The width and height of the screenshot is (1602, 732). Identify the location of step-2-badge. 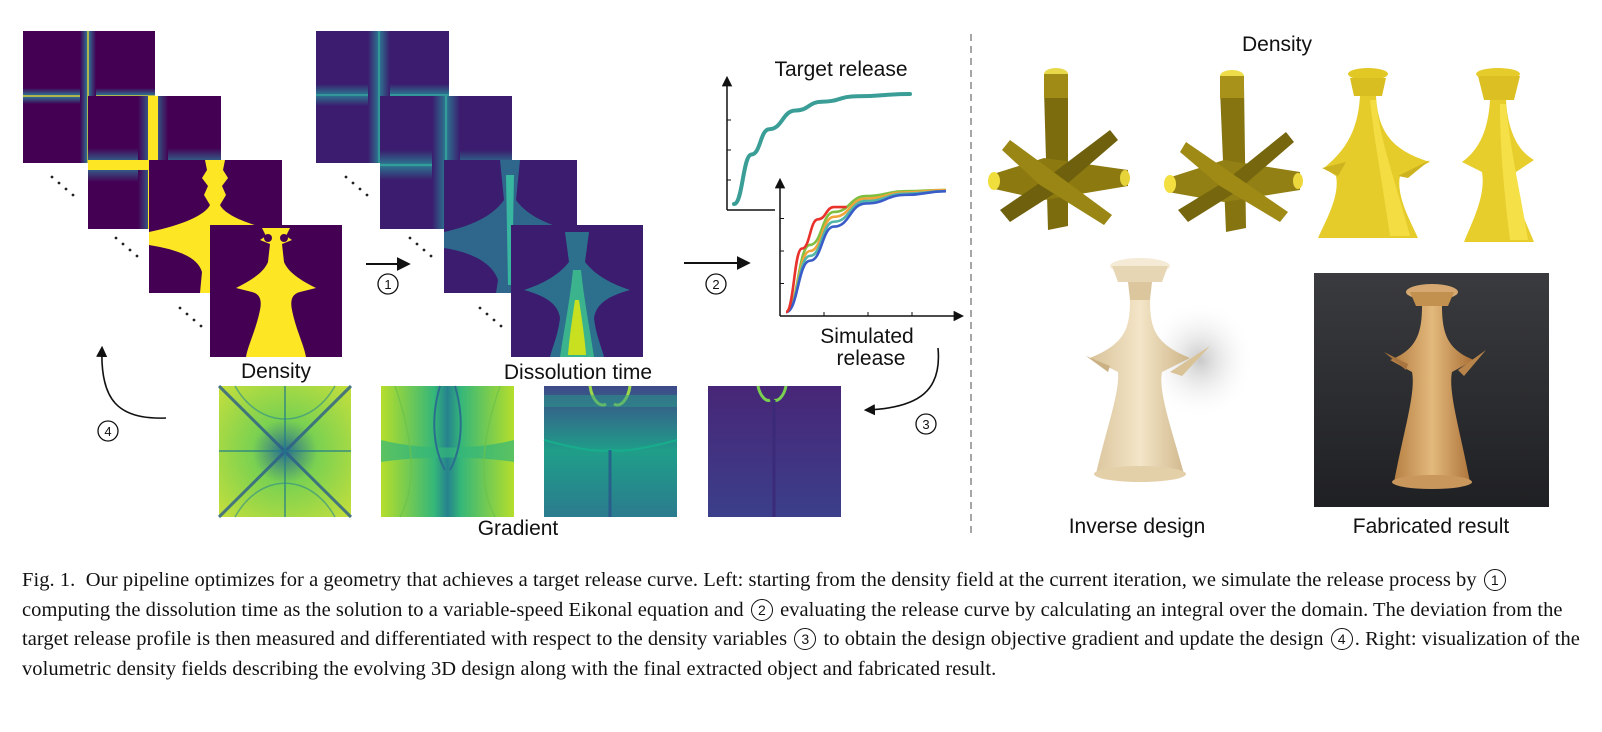
(716, 284).